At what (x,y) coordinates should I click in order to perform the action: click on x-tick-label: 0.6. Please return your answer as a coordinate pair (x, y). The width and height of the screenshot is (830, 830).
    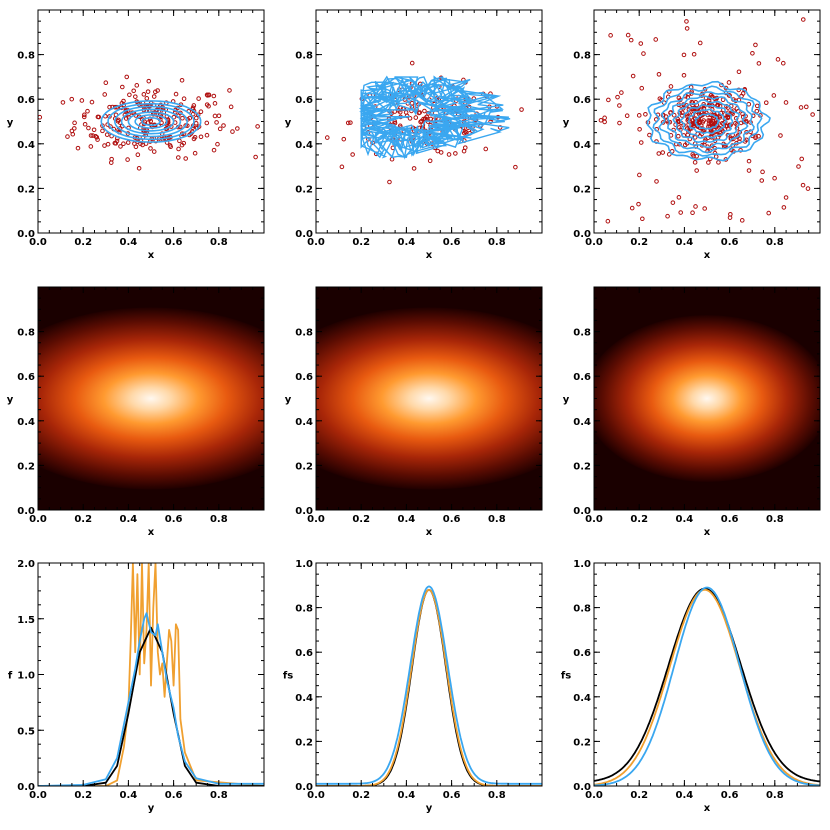
    Looking at the image, I should click on (174, 795).